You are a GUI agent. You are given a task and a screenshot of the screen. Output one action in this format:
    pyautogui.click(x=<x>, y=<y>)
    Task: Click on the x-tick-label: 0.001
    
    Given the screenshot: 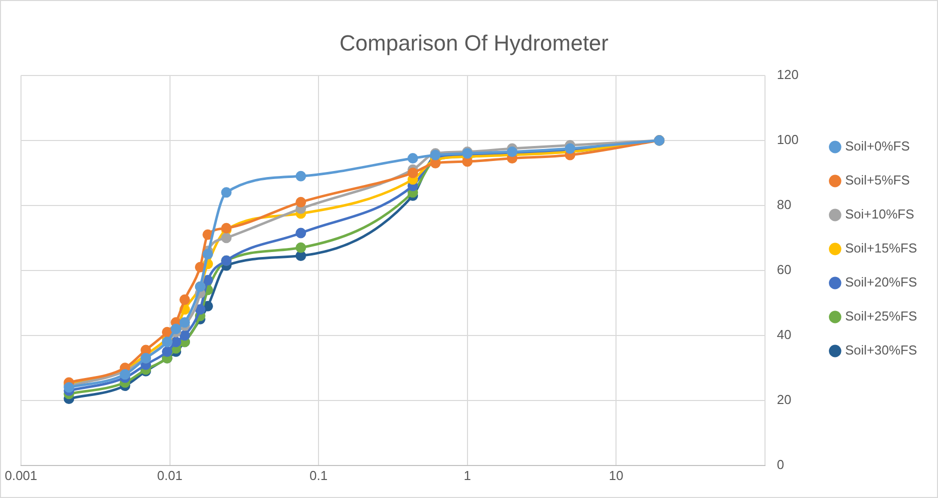 What is the action you would take?
    pyautogui.click(x=21, y=475)
    